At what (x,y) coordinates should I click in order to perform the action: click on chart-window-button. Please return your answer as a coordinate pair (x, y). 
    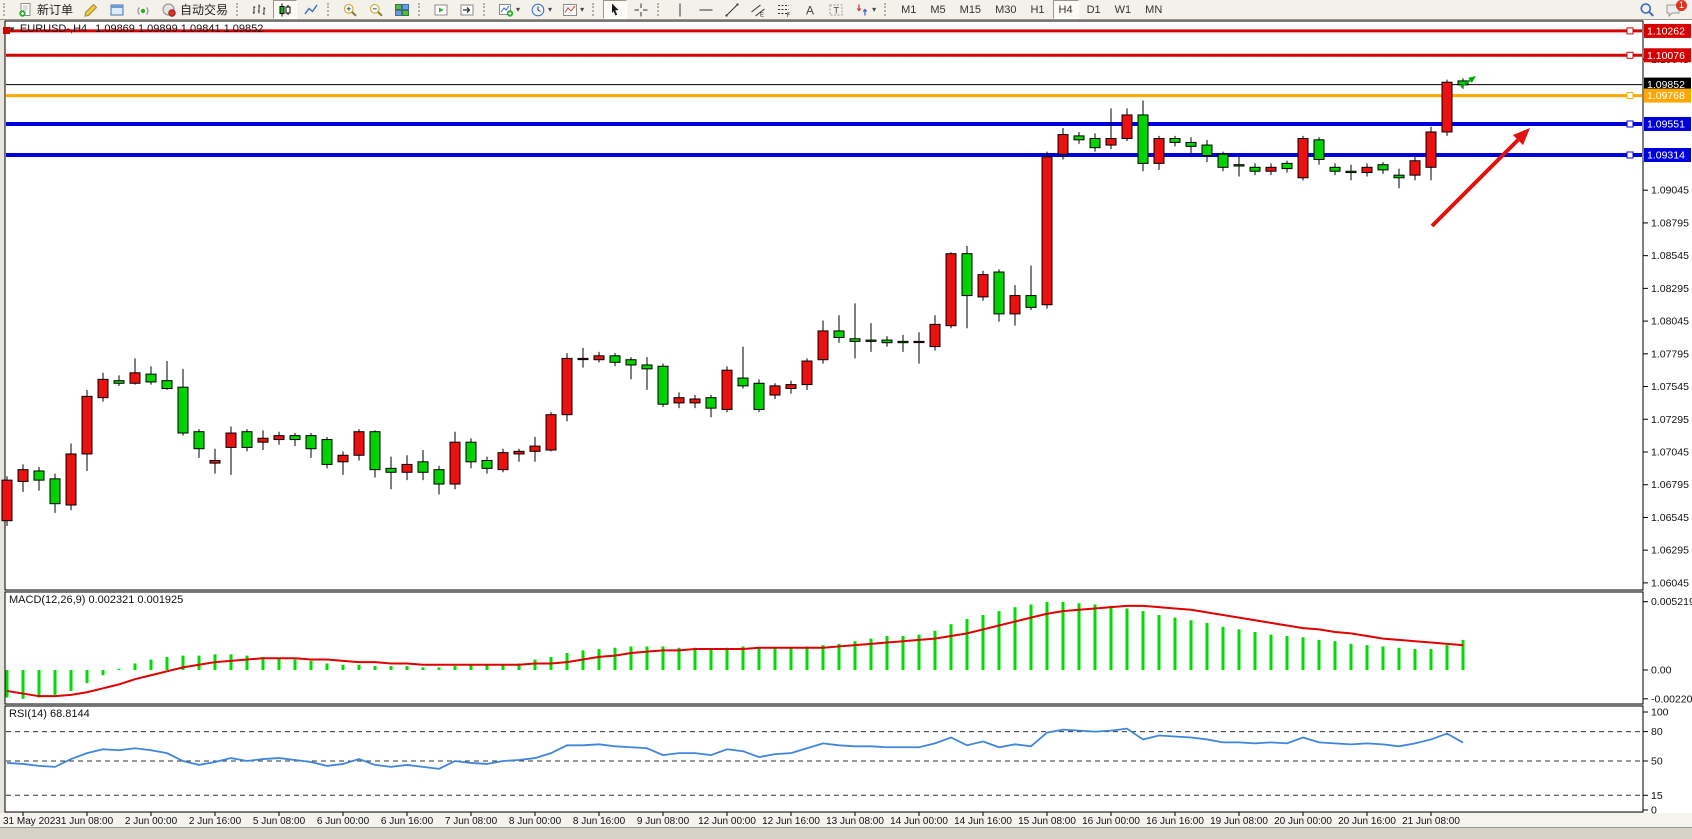
    Looking at the image, I should click on (117, 9).